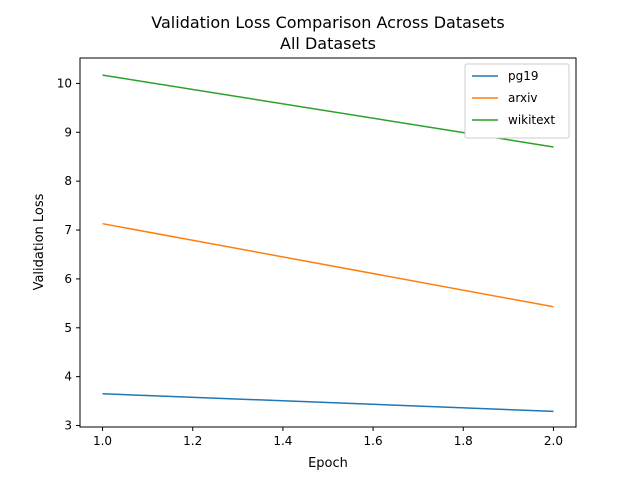 This screenshot has height=480, width=640. I want to click on legend-label-wikitext: wikitext, so click(531, 120).